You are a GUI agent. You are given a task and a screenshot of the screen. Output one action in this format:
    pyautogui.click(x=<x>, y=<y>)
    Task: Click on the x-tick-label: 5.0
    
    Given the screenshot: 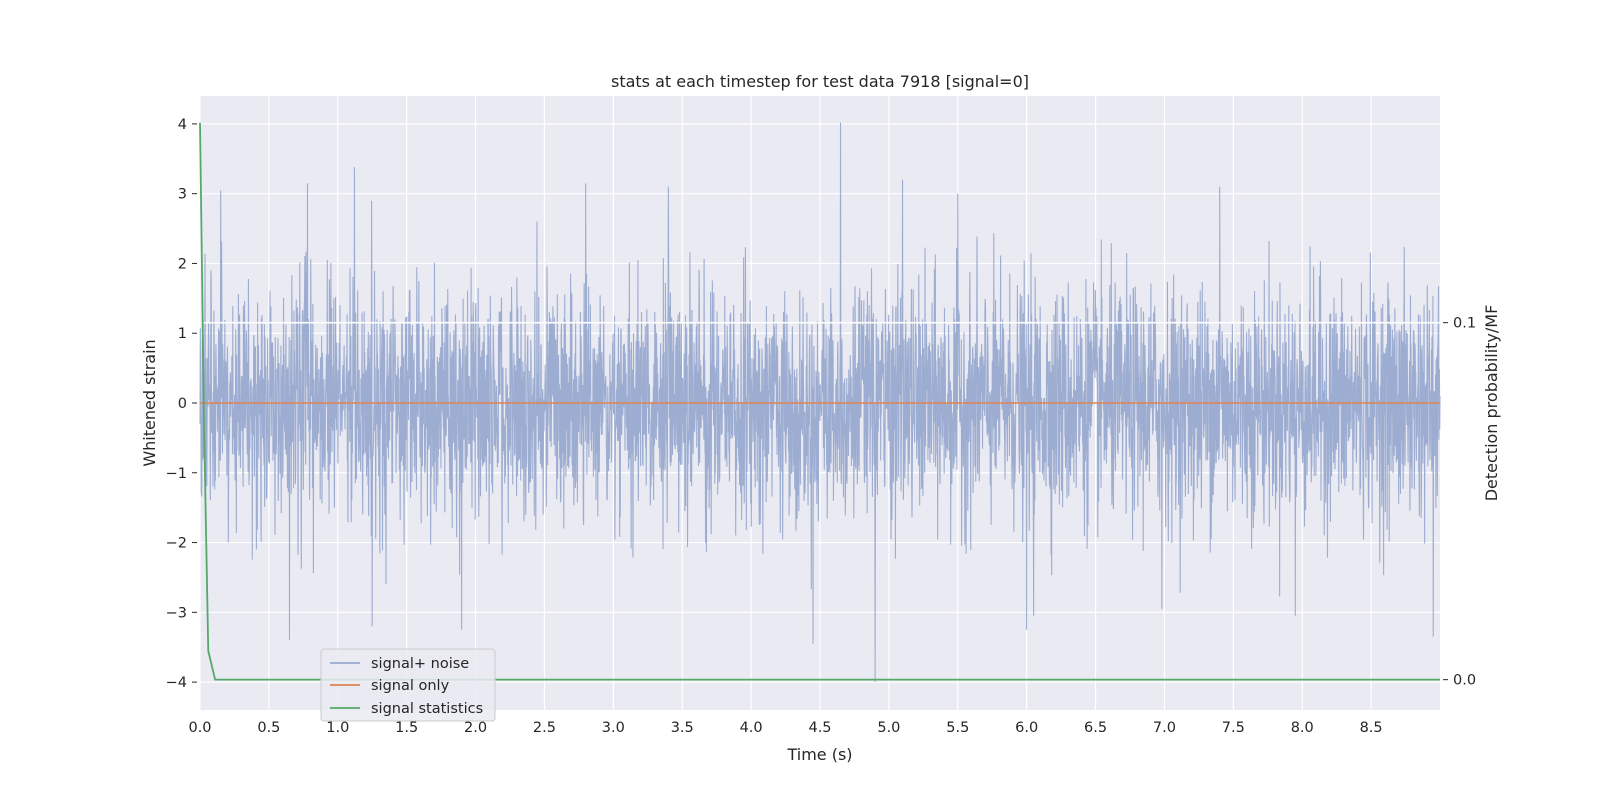 What is the action you would take?
    pyautogui.click(x=888, y=728)
    